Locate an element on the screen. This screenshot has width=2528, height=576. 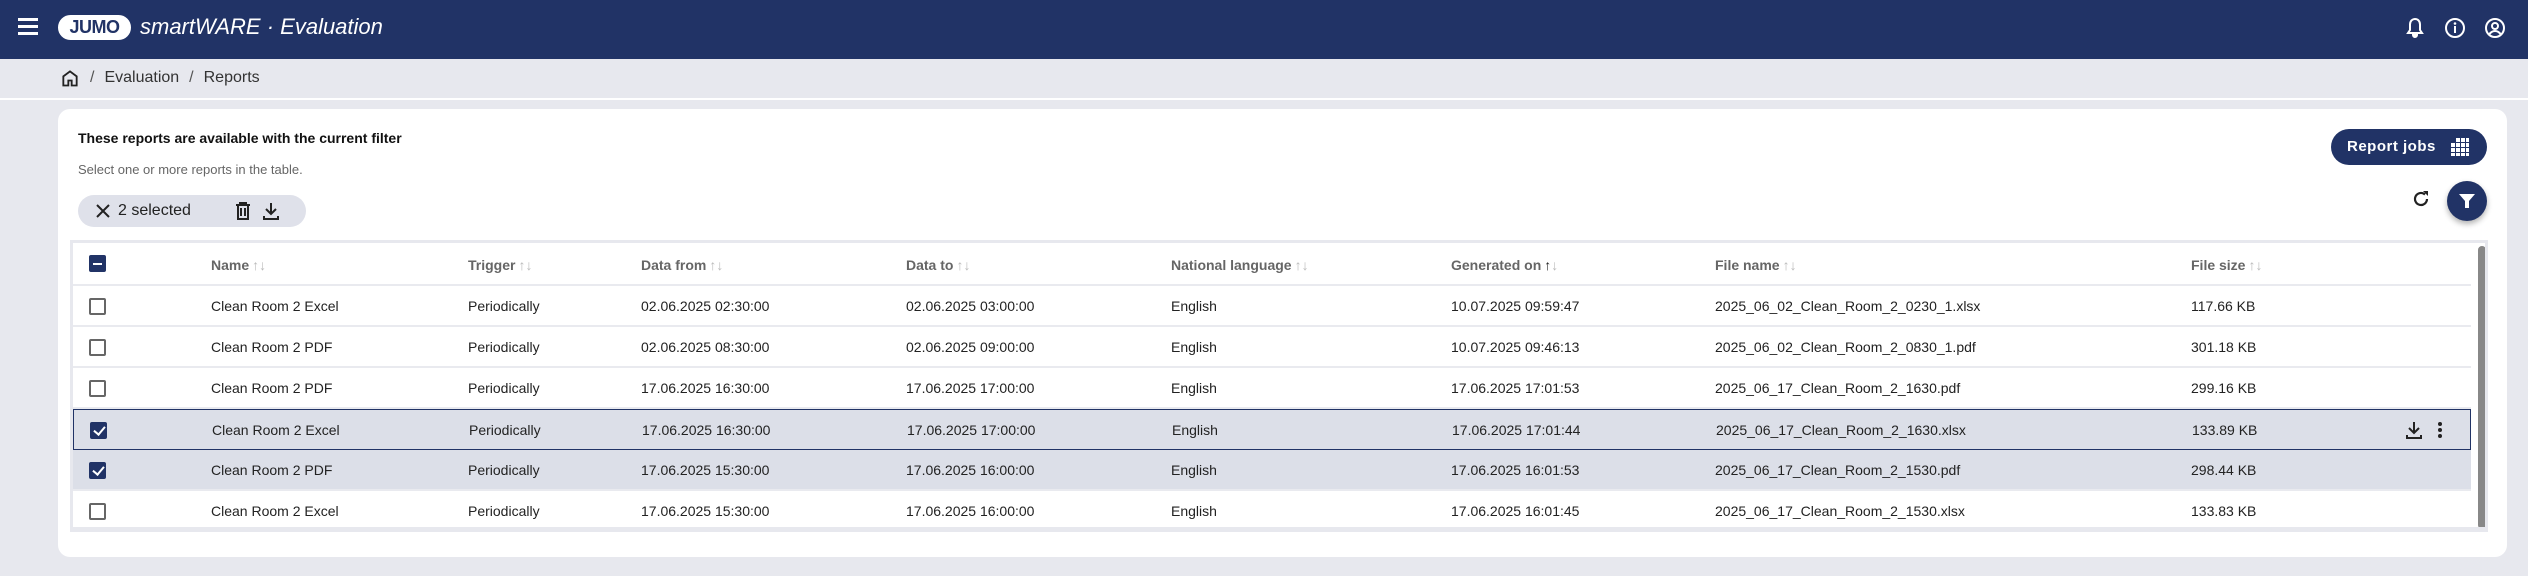
breadcrumb: / Evaluation / Reports is located at coordinates (160, 78).